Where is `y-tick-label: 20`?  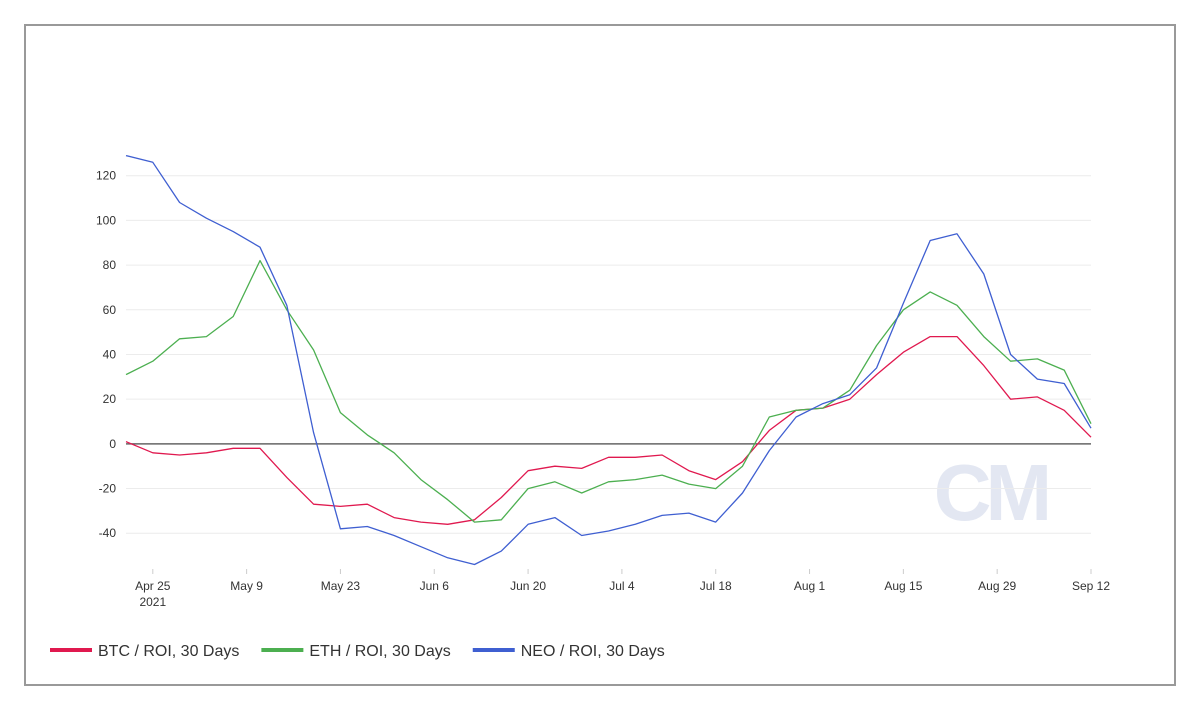
y-tick-label: 20 is located at coordinates (110, 399).